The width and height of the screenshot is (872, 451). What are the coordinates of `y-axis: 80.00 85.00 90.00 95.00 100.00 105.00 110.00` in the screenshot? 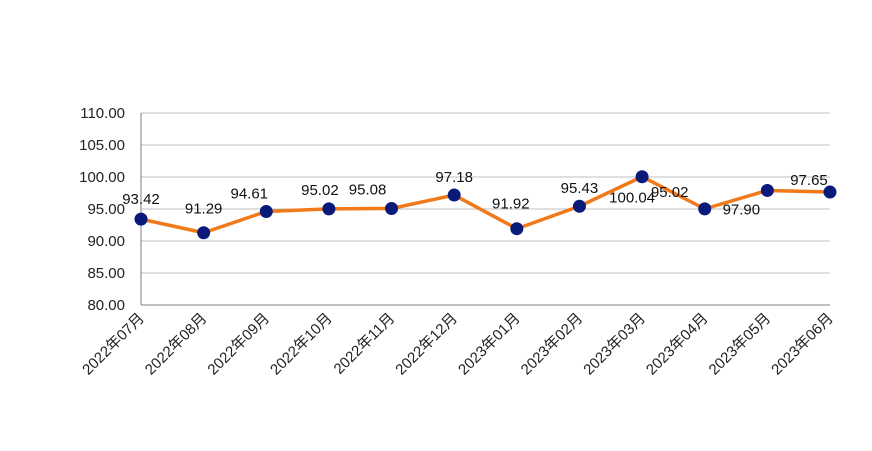 It's located at (110, 209).